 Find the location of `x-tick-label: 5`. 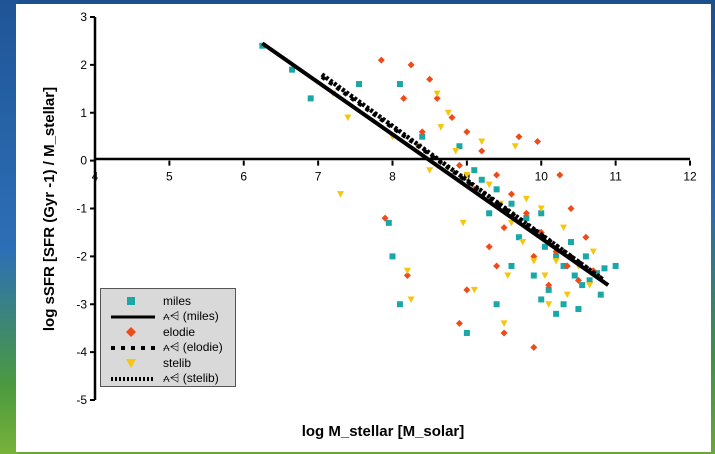

x-tick-label: 5 is located at coordinates (169, 177).